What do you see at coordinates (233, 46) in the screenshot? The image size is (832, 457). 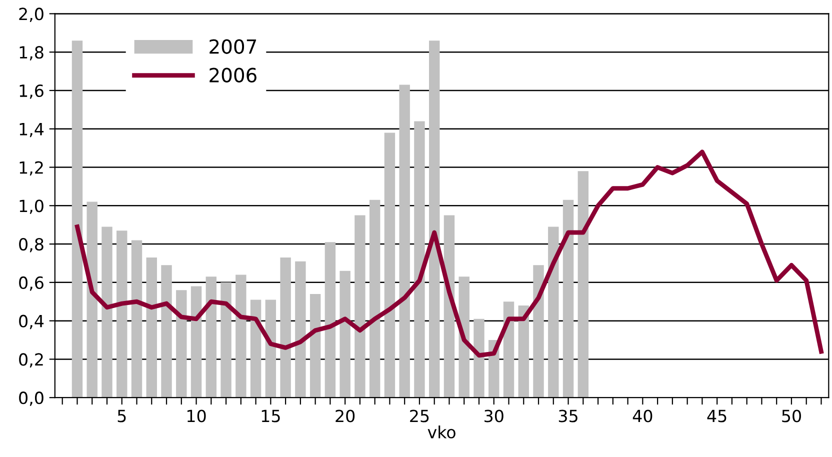 I see `legend-label: 2007` at bounding box center [233, 46].